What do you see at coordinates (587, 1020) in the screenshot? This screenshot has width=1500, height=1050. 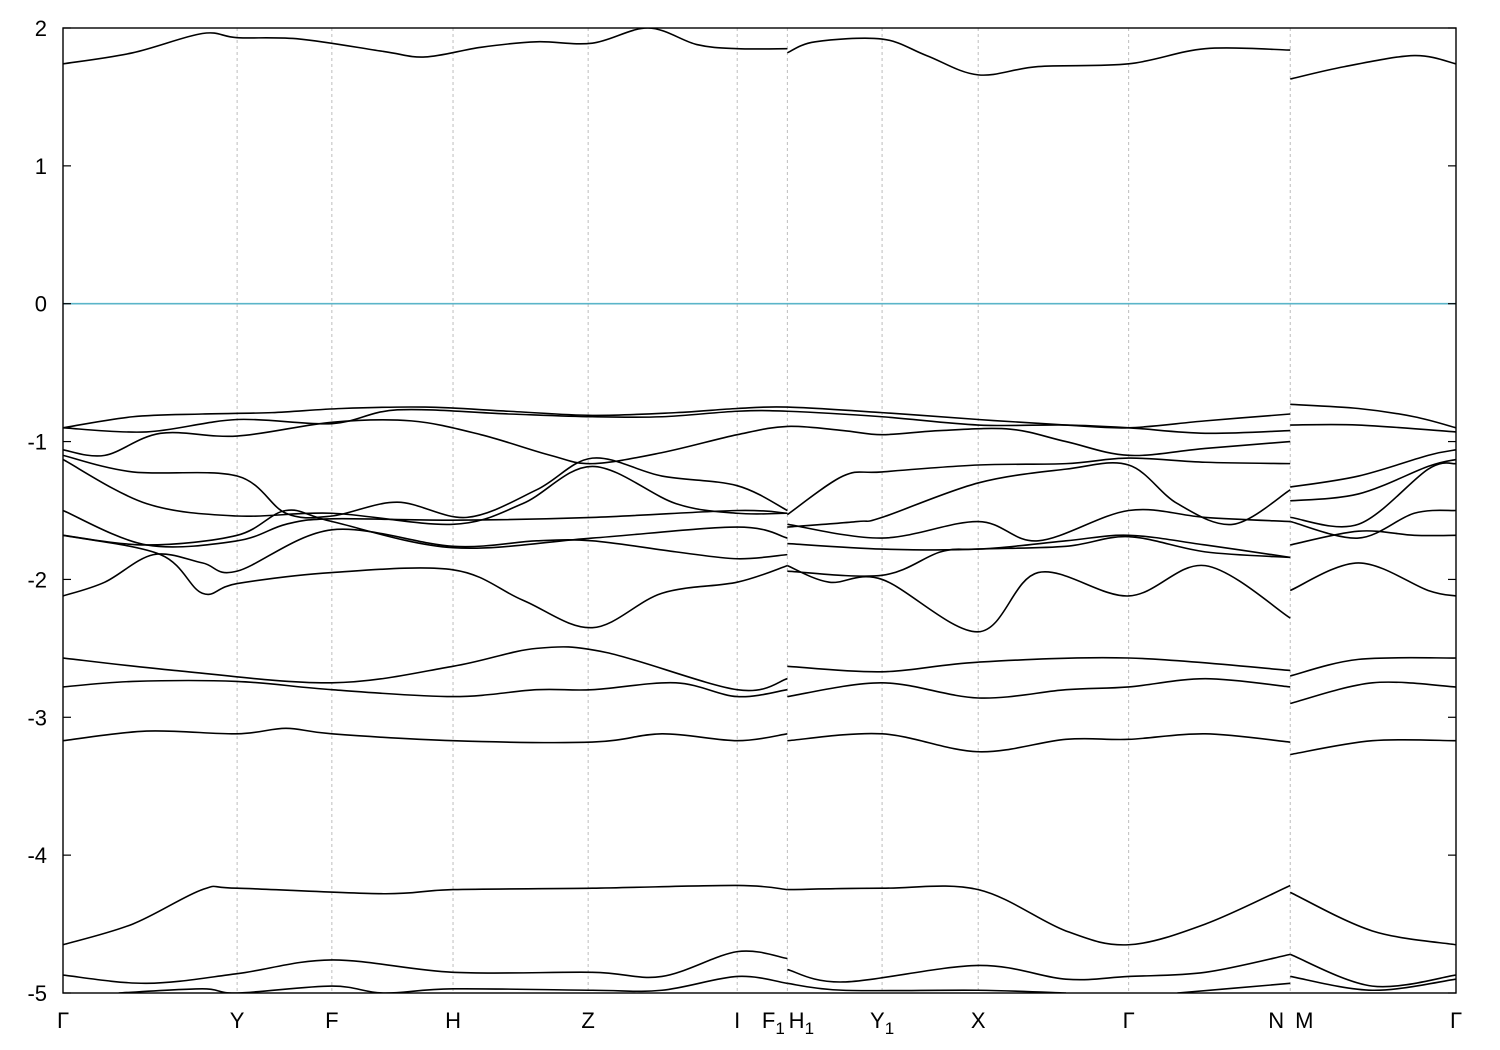 I see `kpoint-label: Z` at bounding box center [587, 1020].